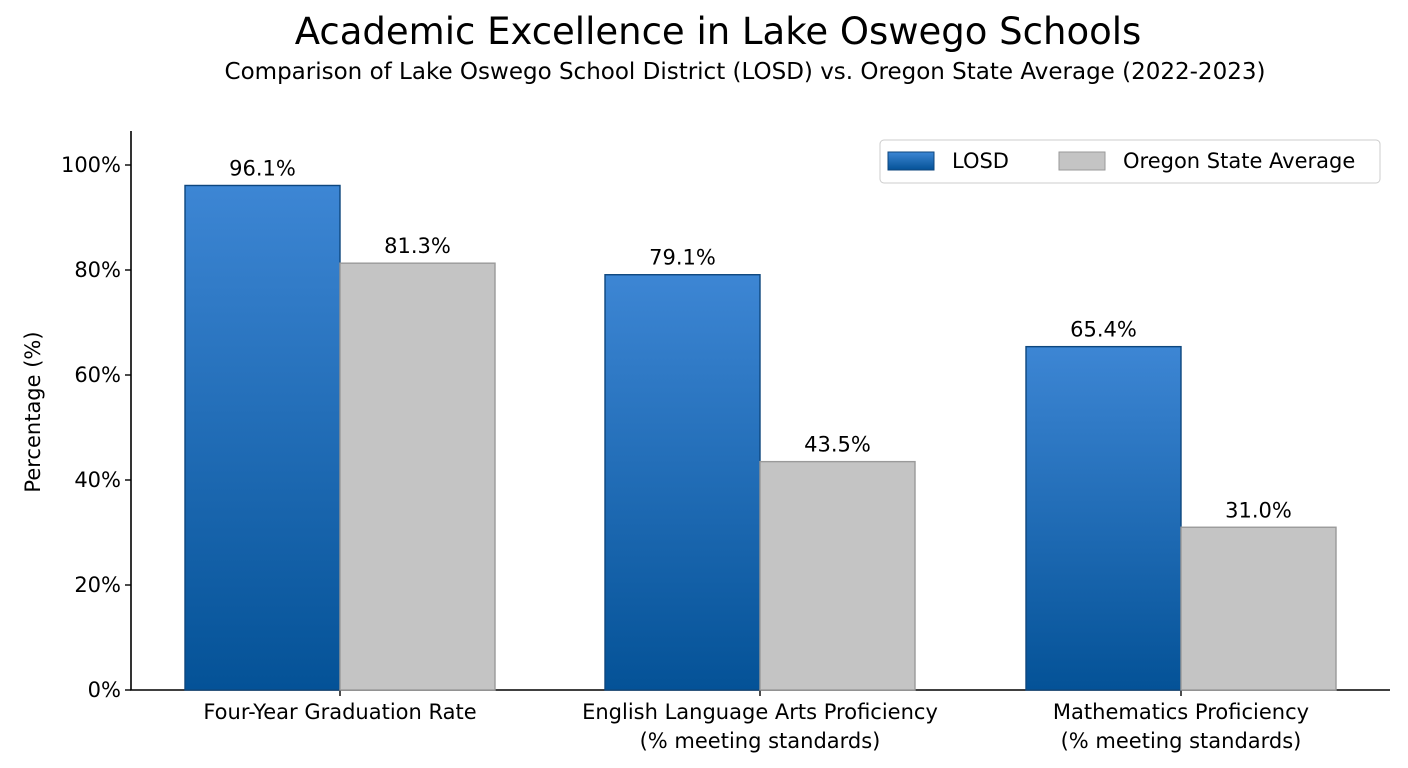 The height and width of the screenshot is (768, 1408). I want to click on x-tick-label: Mathematics Proficiency, so click(1181, 712).